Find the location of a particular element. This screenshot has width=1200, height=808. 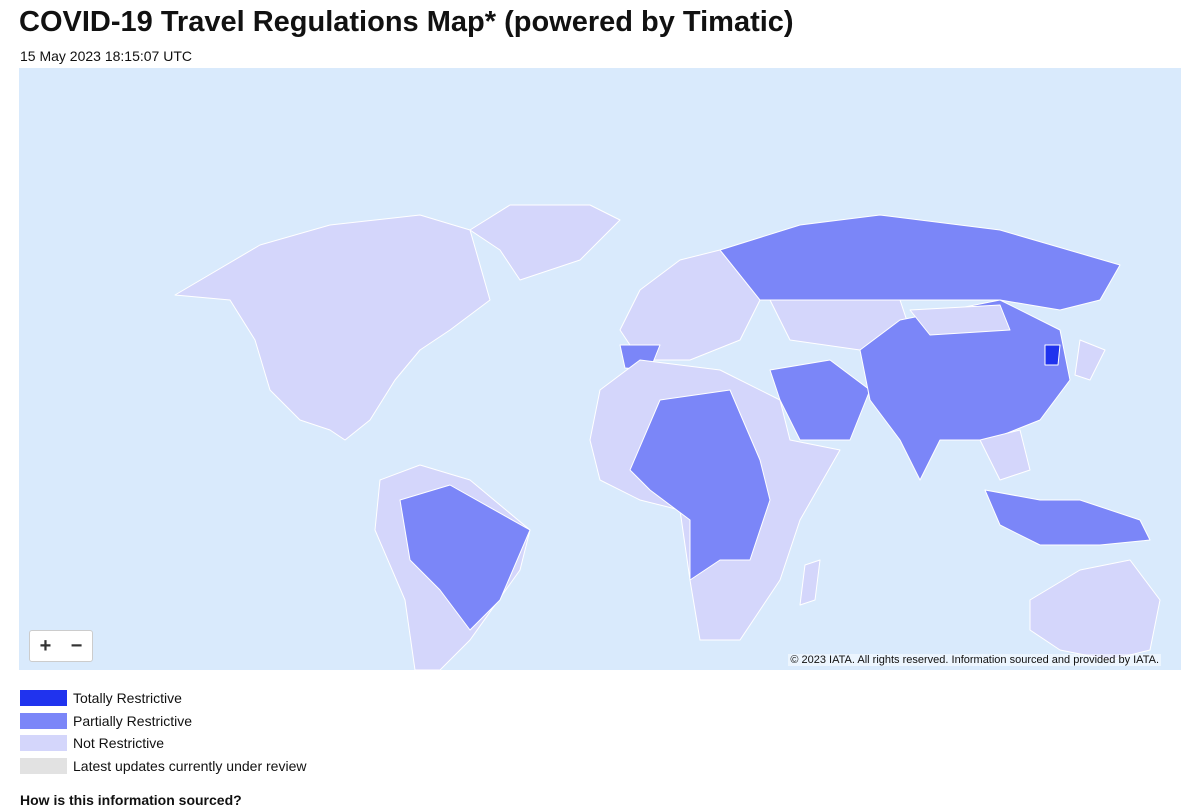

russia is located at coordinates (920, 262).